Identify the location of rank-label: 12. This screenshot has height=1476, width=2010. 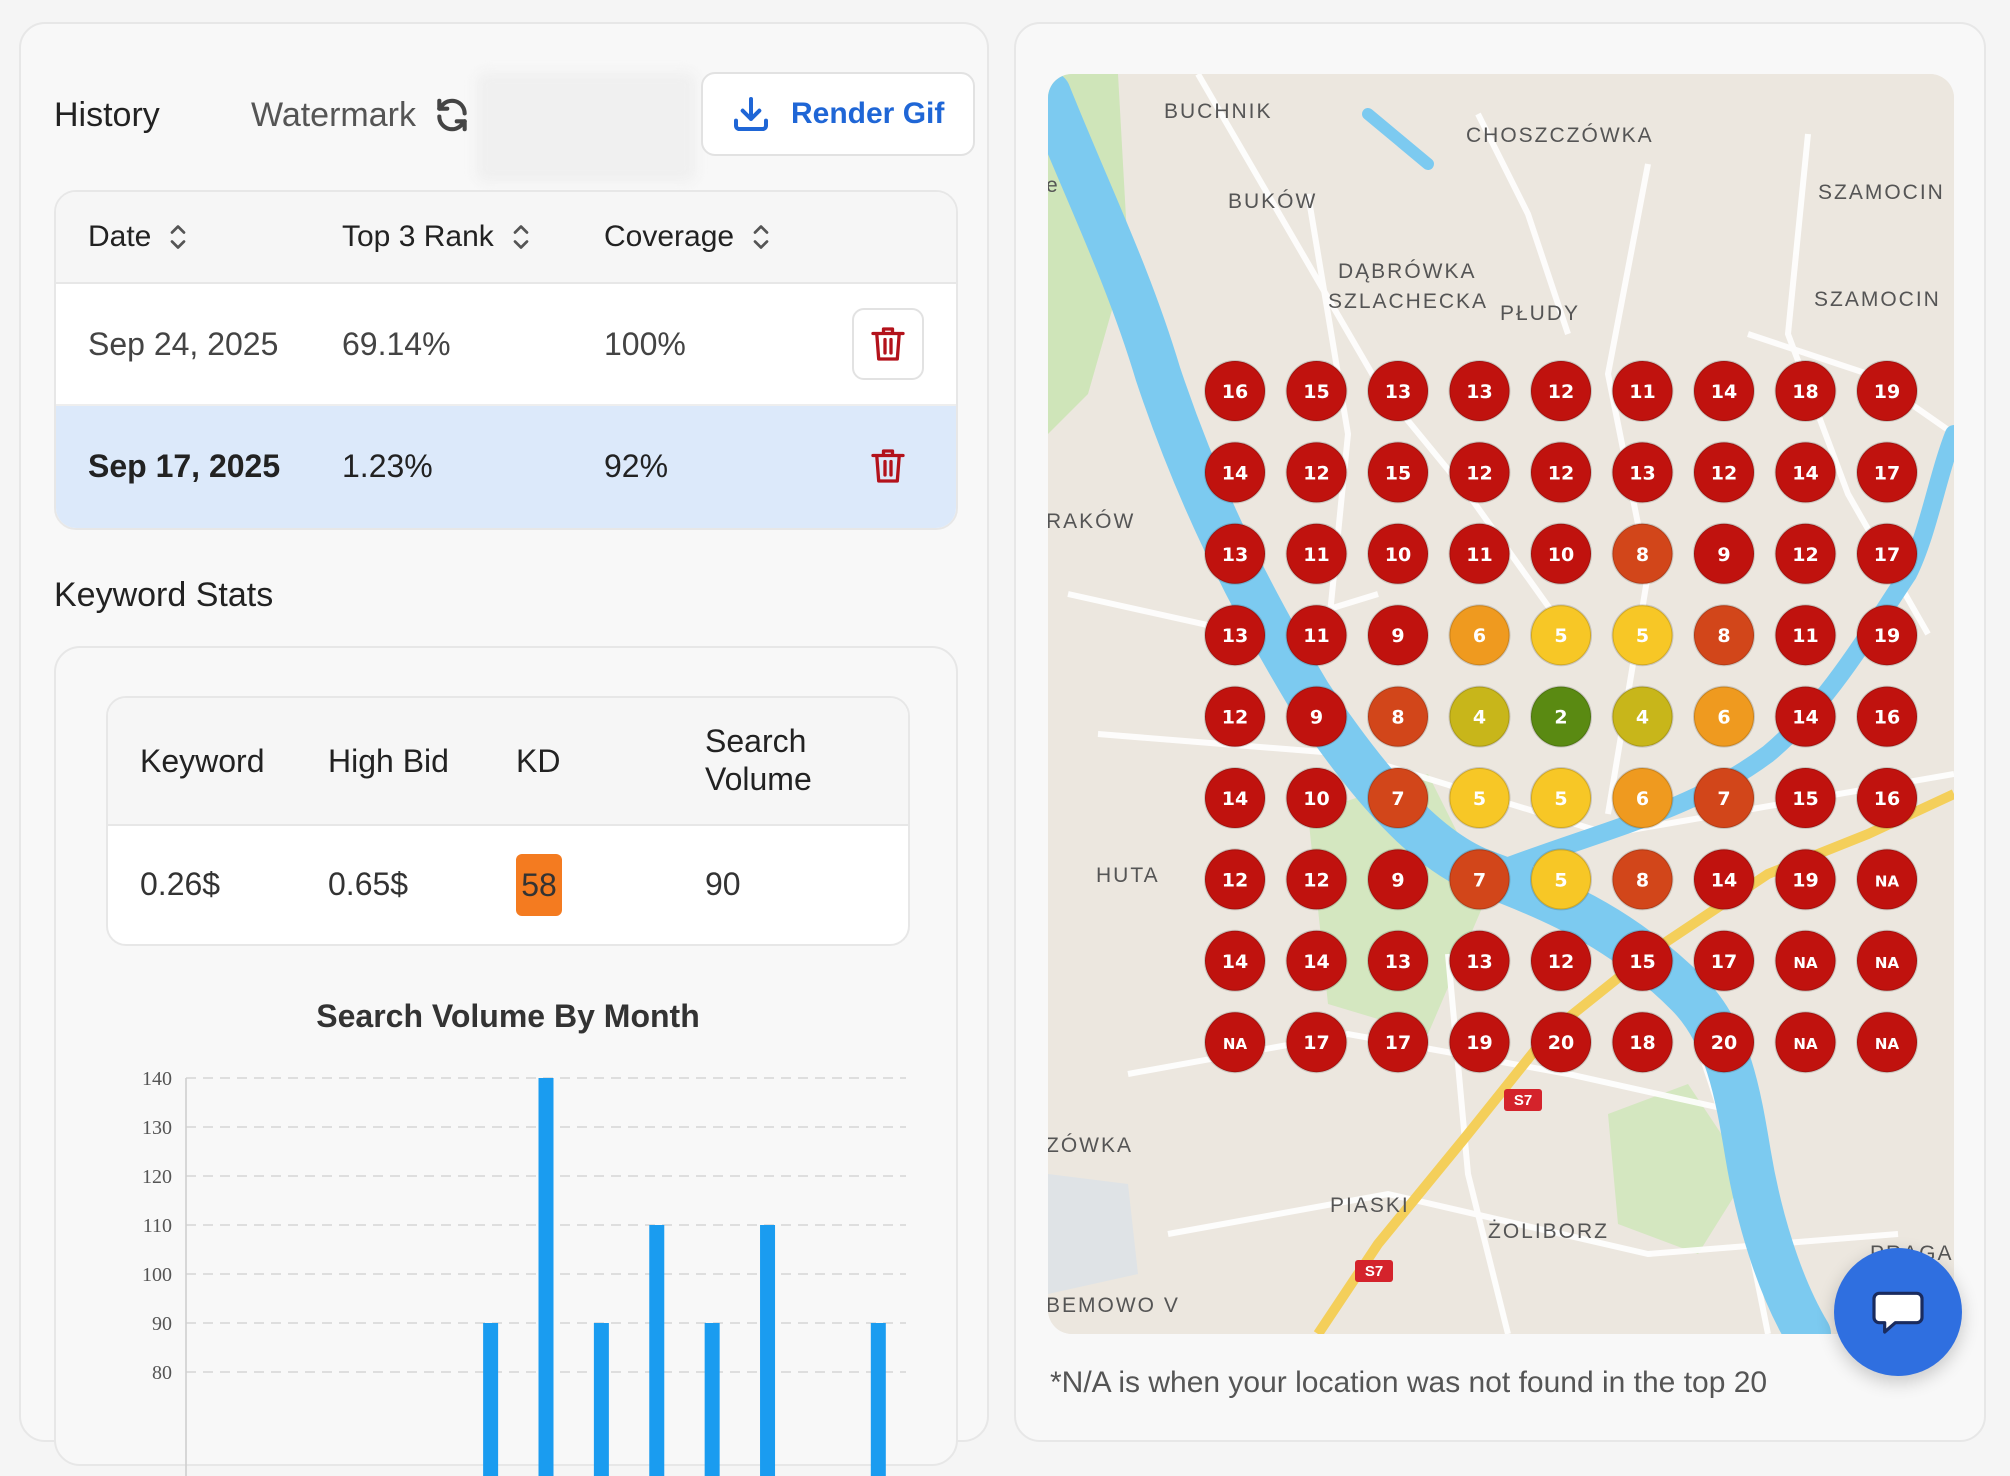
(1805, 555).